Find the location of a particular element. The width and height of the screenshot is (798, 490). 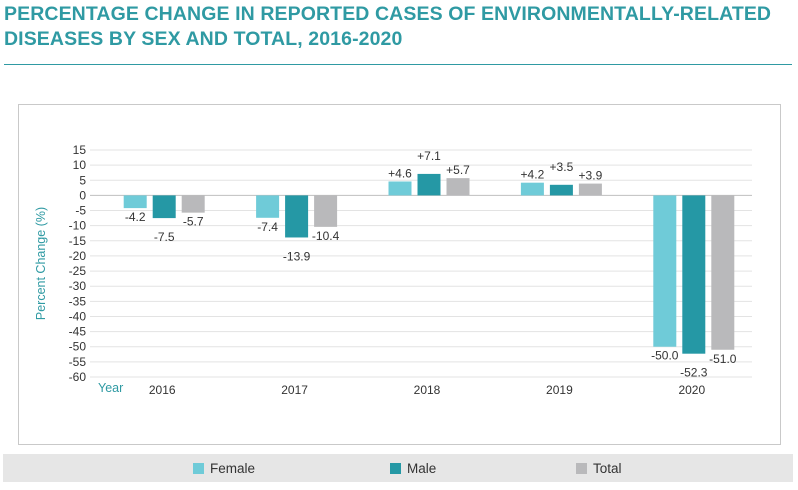

title-divider is located at coordinates (398, 64).